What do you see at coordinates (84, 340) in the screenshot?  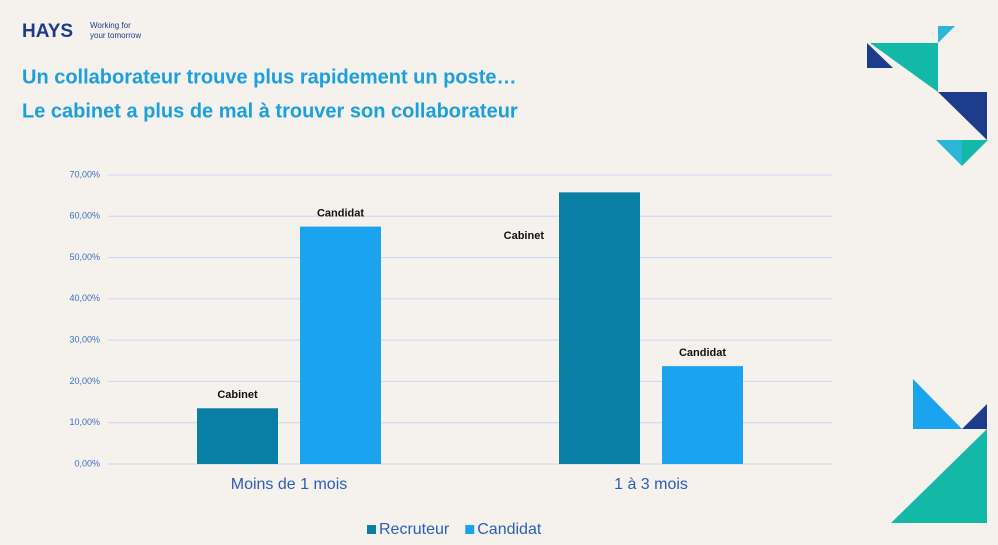 I see `y-tick-label: 30,00%` at bounding box center [84, 340].